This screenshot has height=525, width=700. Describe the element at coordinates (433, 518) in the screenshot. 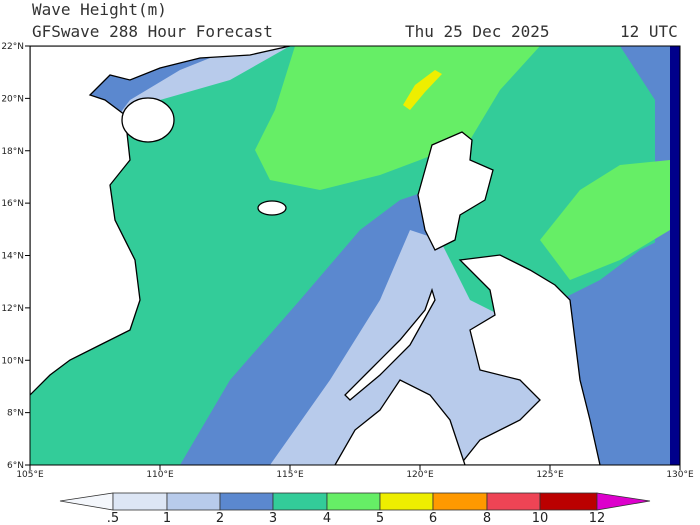

I see `colorbar-label: 6` at that location.